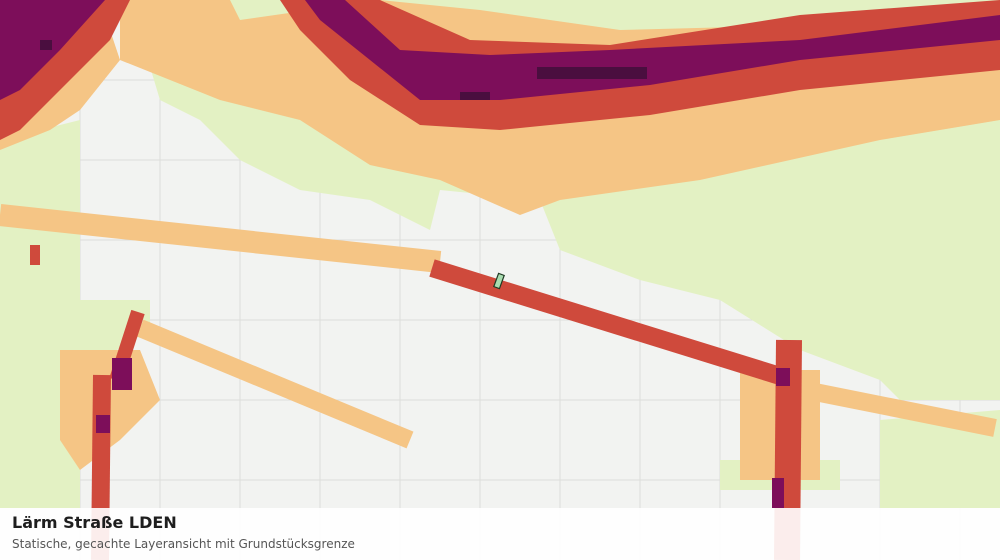 The height and width of the screenshot is (560, 1000). What do you see at coordinates (499, 281) in the screenshot?
I see `parcel-boundary` at bounding box center [499, 281].